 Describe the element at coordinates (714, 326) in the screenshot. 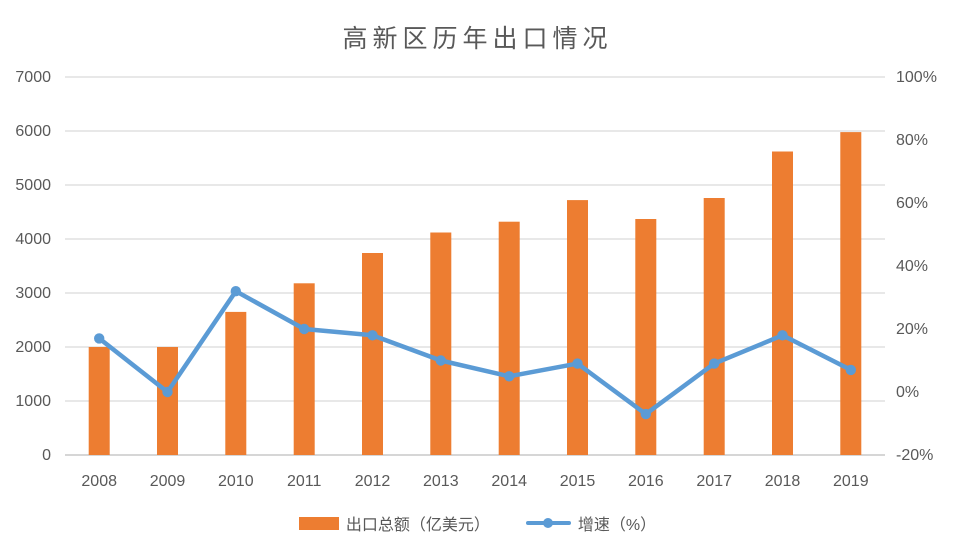

I see `bar-2017` at that location.